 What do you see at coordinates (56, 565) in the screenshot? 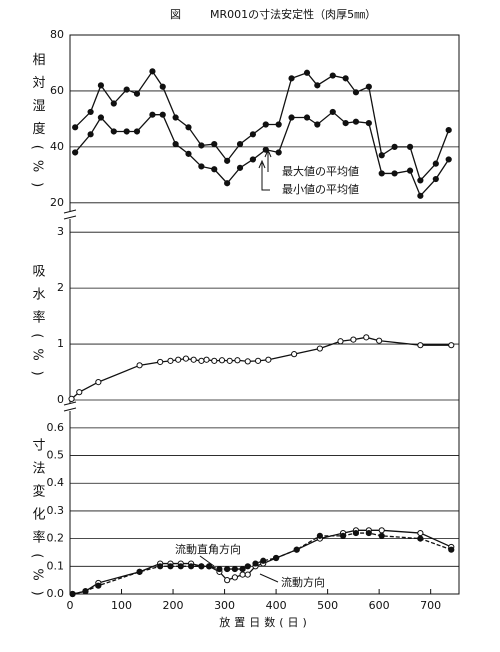
I see `y-tick-label: 0.1` at bounding box center [56, 565].